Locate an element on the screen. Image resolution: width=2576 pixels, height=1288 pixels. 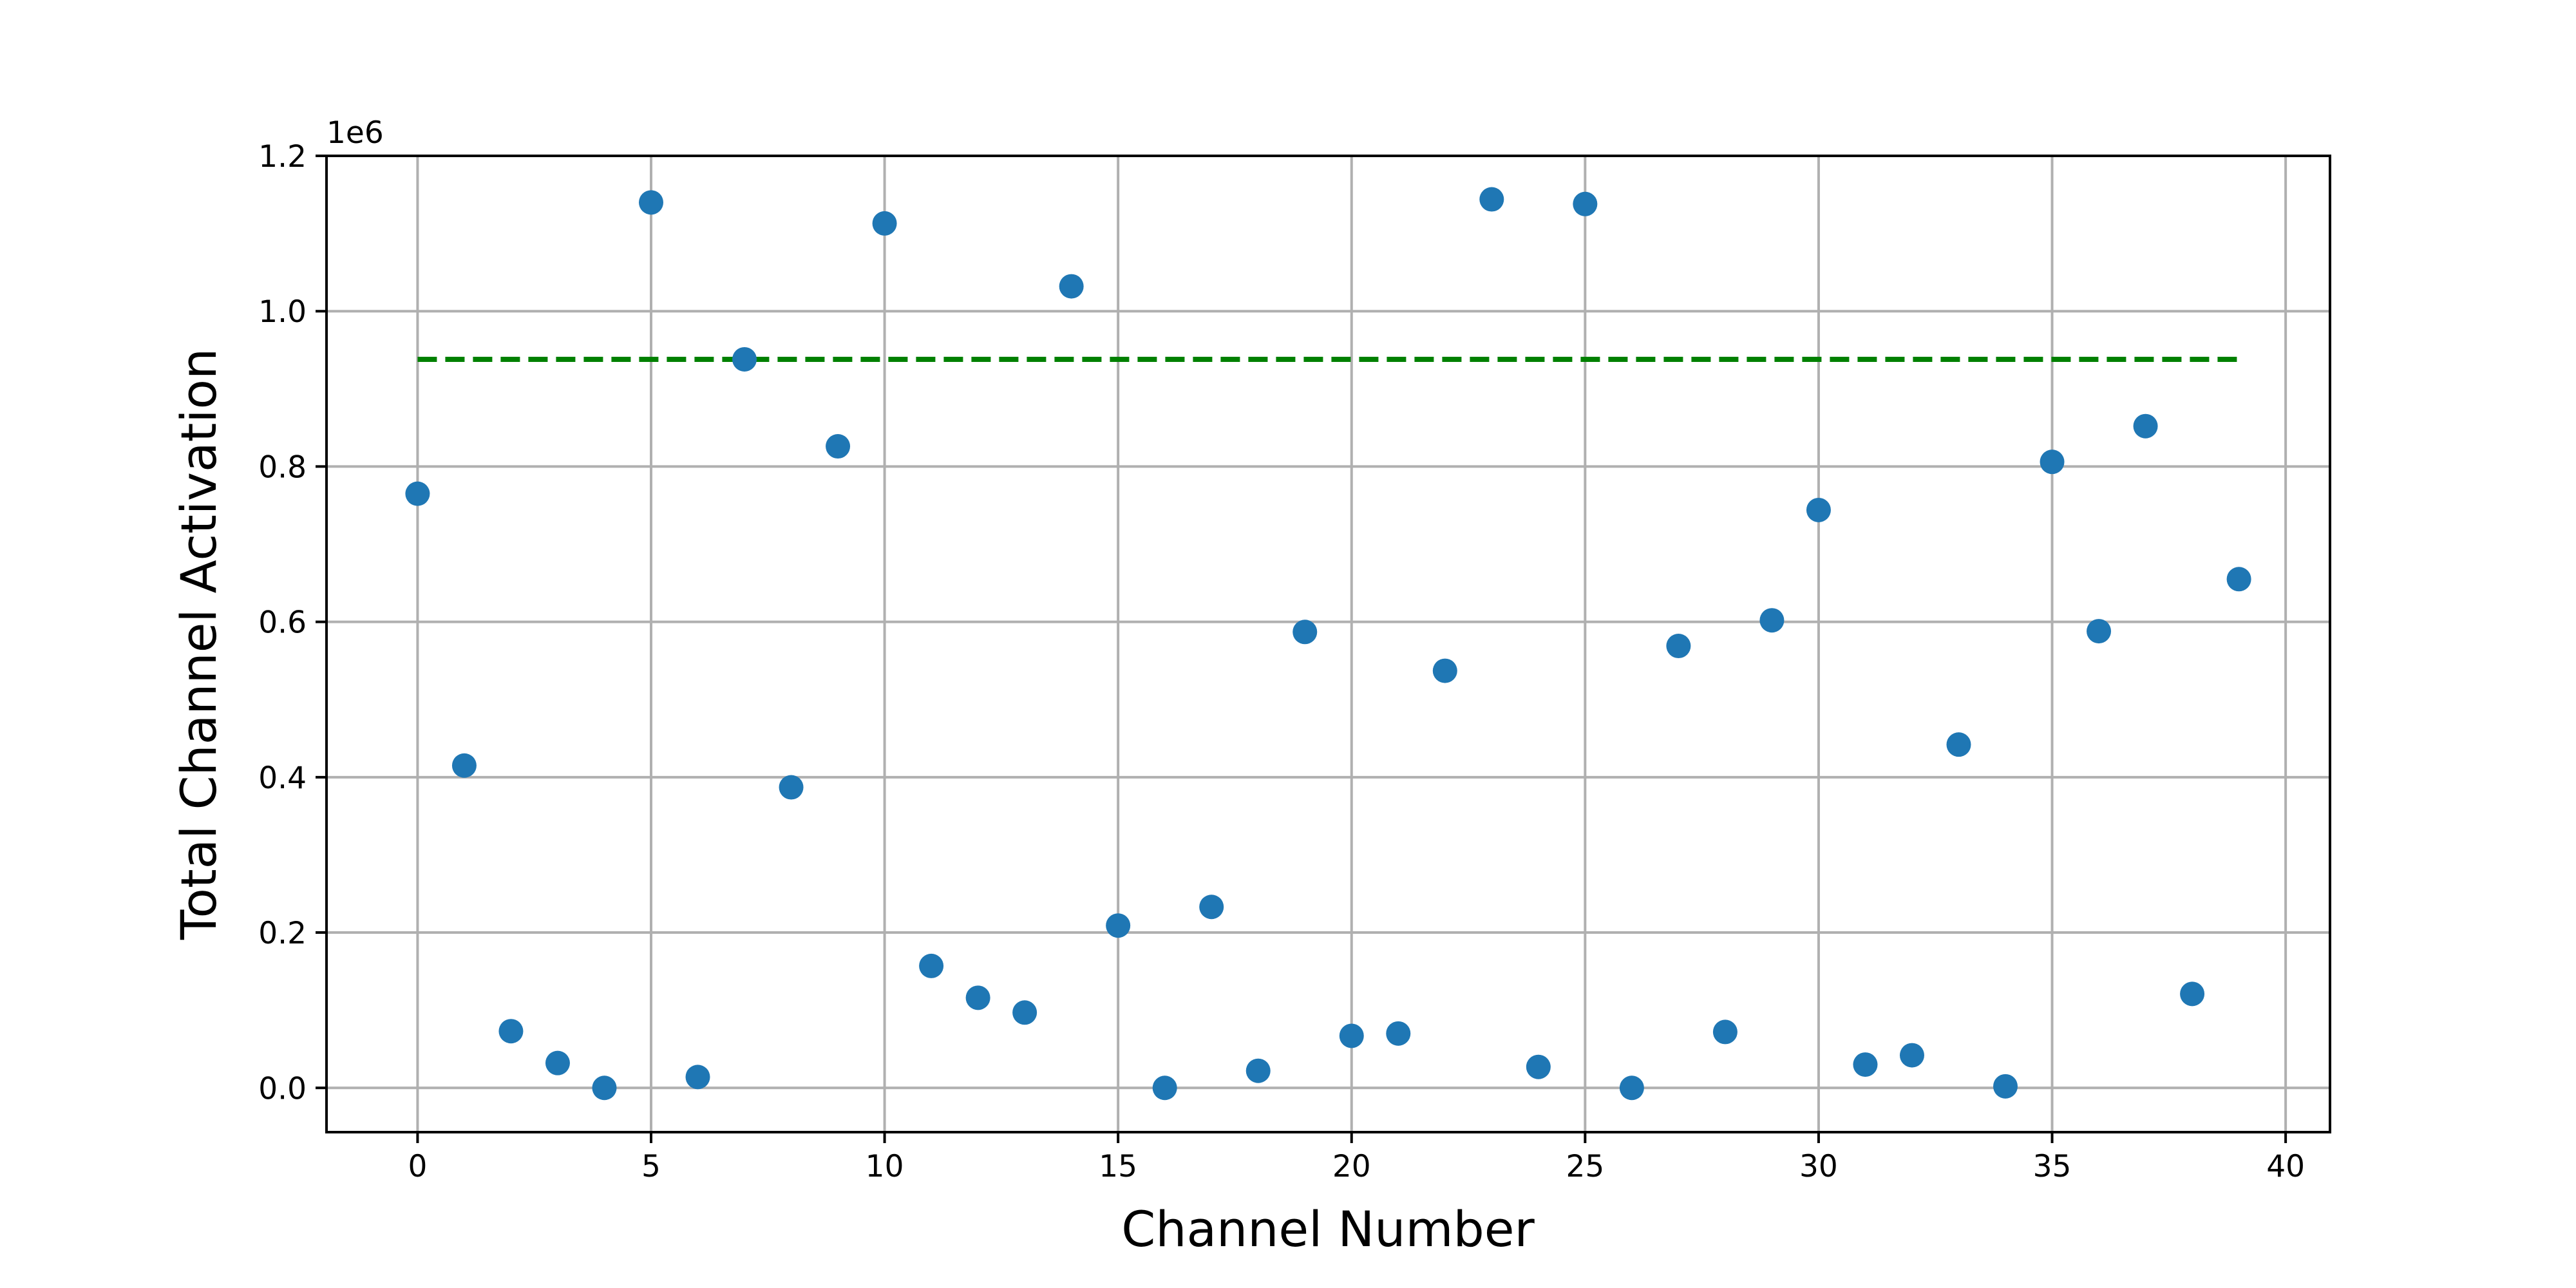
x-axis-ticks: 0 5 10 15 20 25 30 35 40 is located at coordinates (1356, 1158).